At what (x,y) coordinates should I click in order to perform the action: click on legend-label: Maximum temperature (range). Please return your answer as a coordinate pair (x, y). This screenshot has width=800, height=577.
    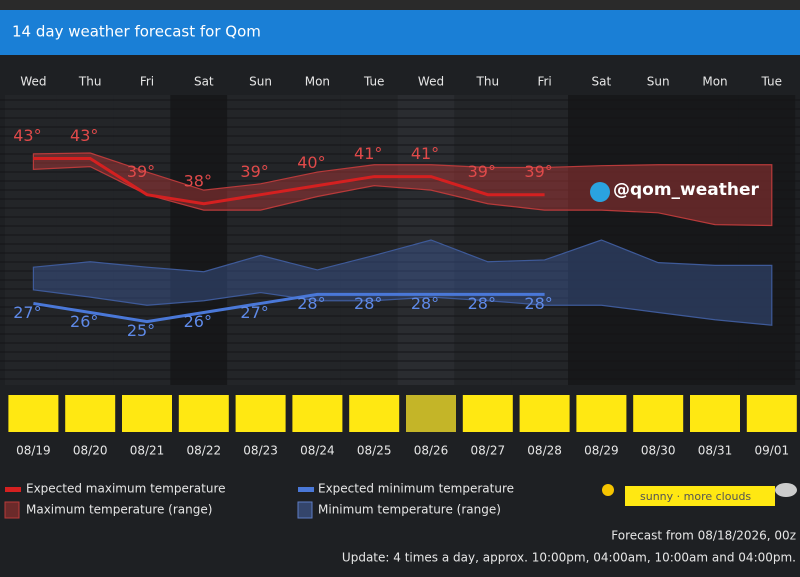
    Looking at the image, I should click on (119, 510).